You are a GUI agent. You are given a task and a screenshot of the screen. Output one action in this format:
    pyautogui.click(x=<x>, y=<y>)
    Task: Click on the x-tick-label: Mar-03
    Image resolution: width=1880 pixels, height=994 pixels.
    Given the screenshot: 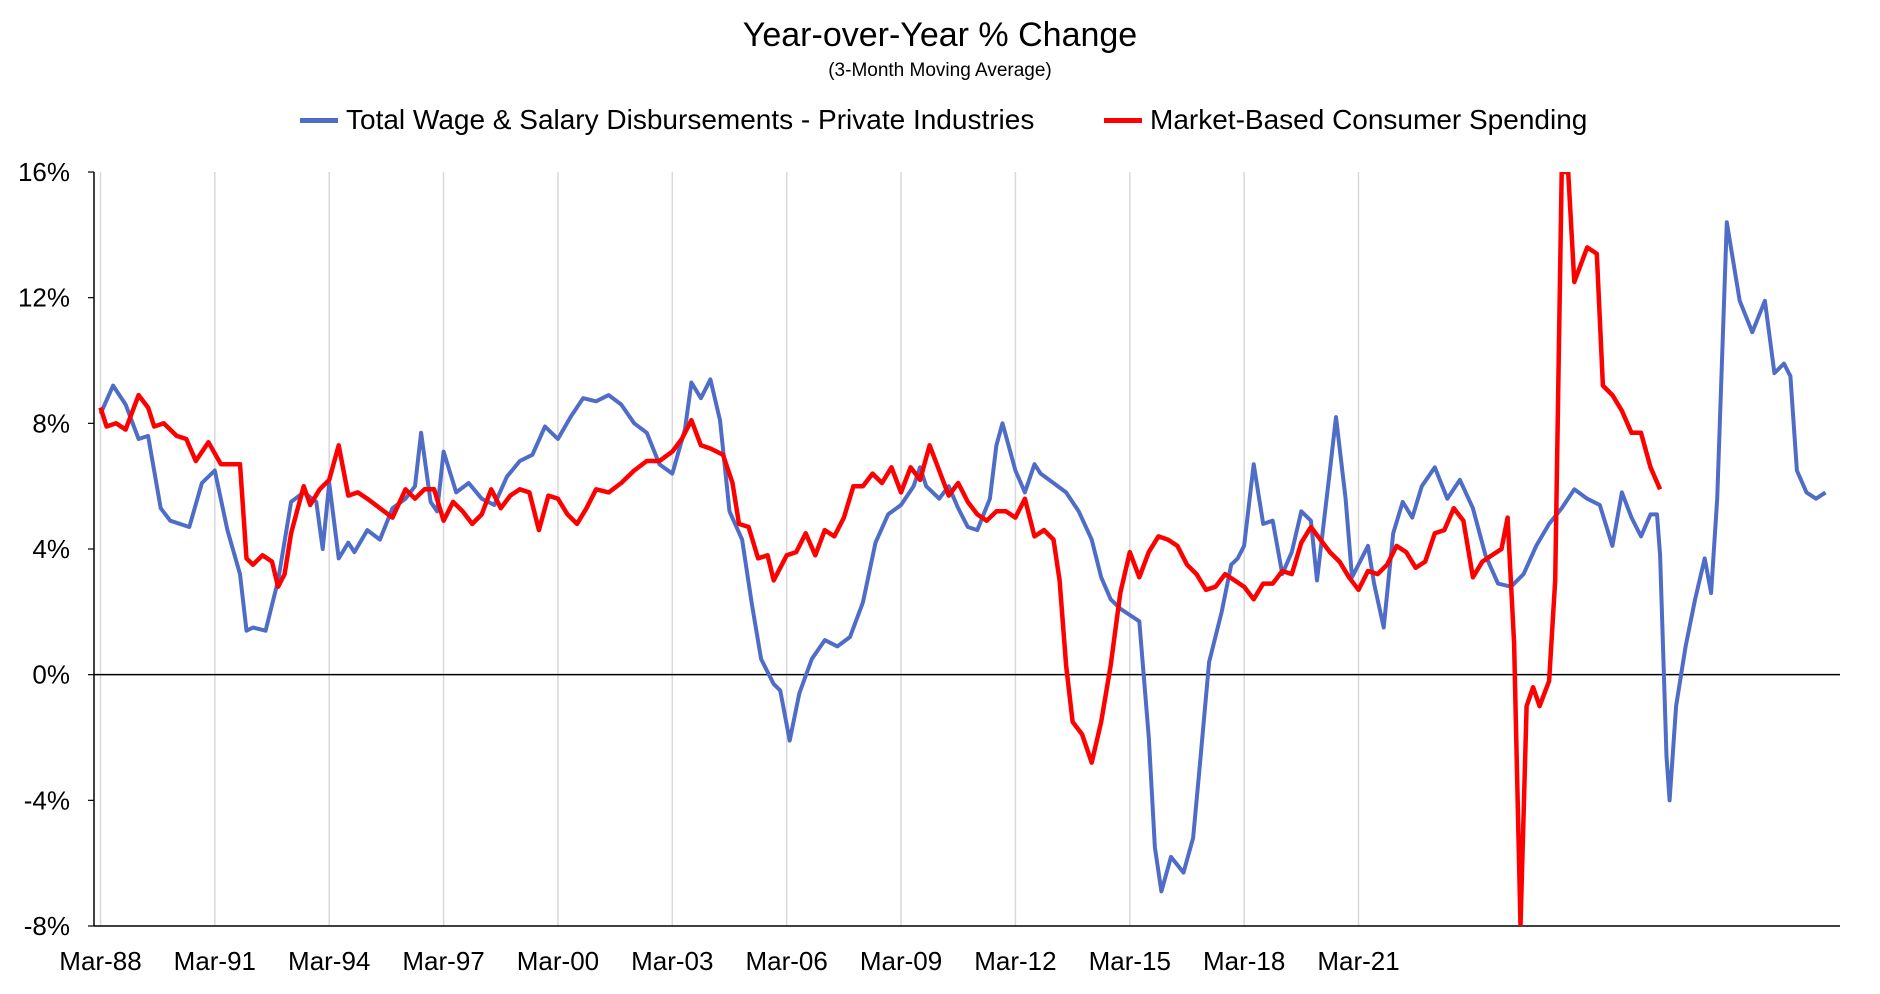 What is the action you would take?
    pyautogui.click(x=672, y=961)
    